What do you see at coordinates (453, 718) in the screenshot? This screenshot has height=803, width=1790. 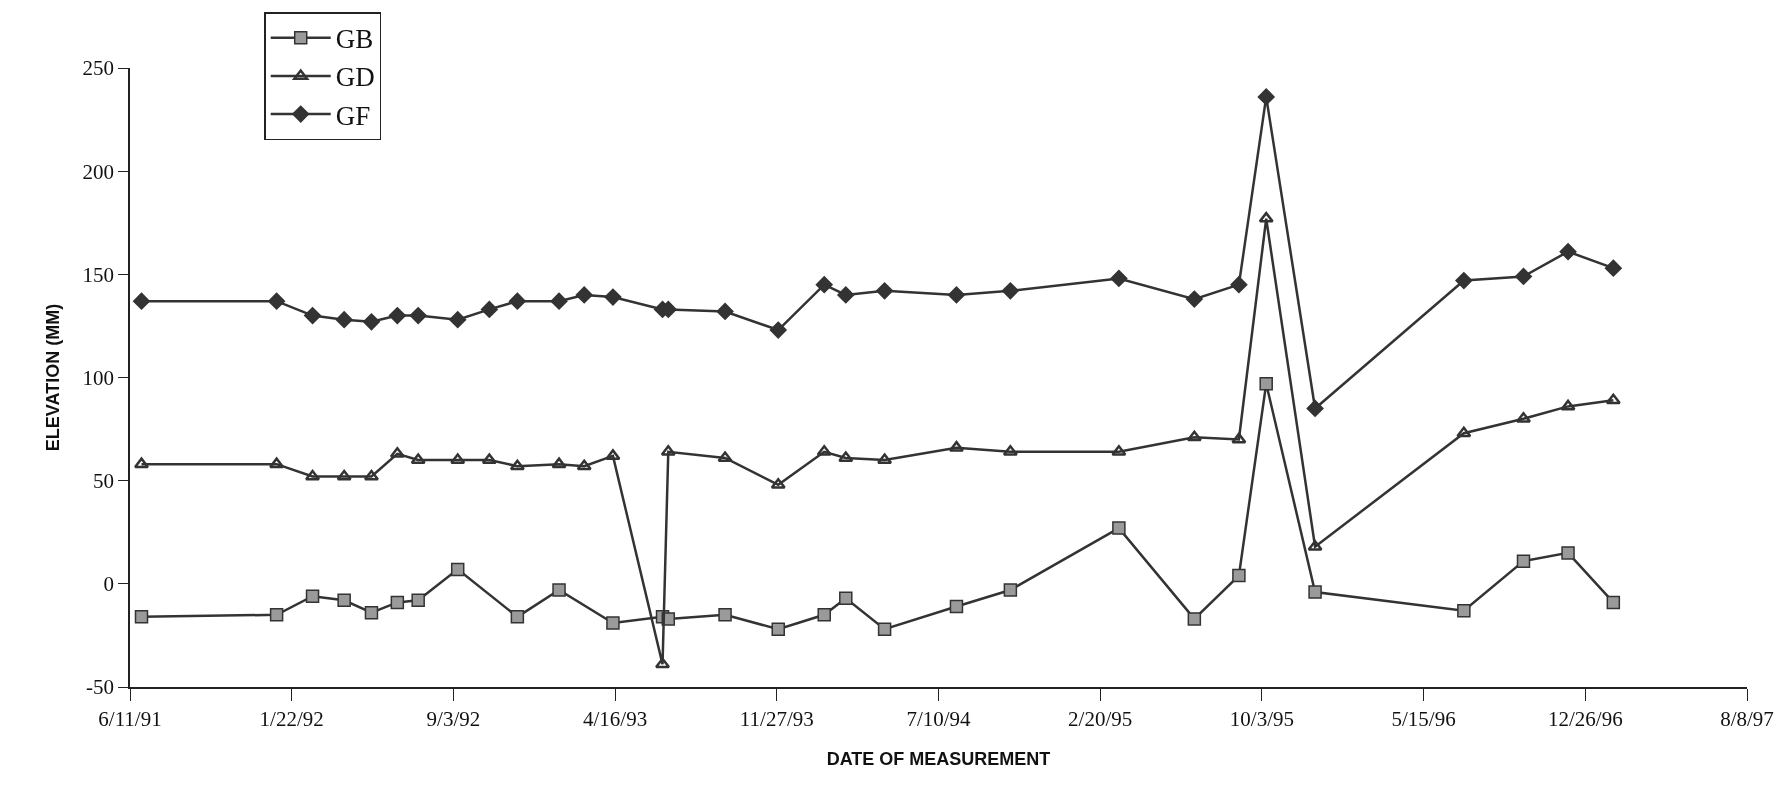 I see `x-tick-label: 9/3/92` at bounding box center [453, 718].